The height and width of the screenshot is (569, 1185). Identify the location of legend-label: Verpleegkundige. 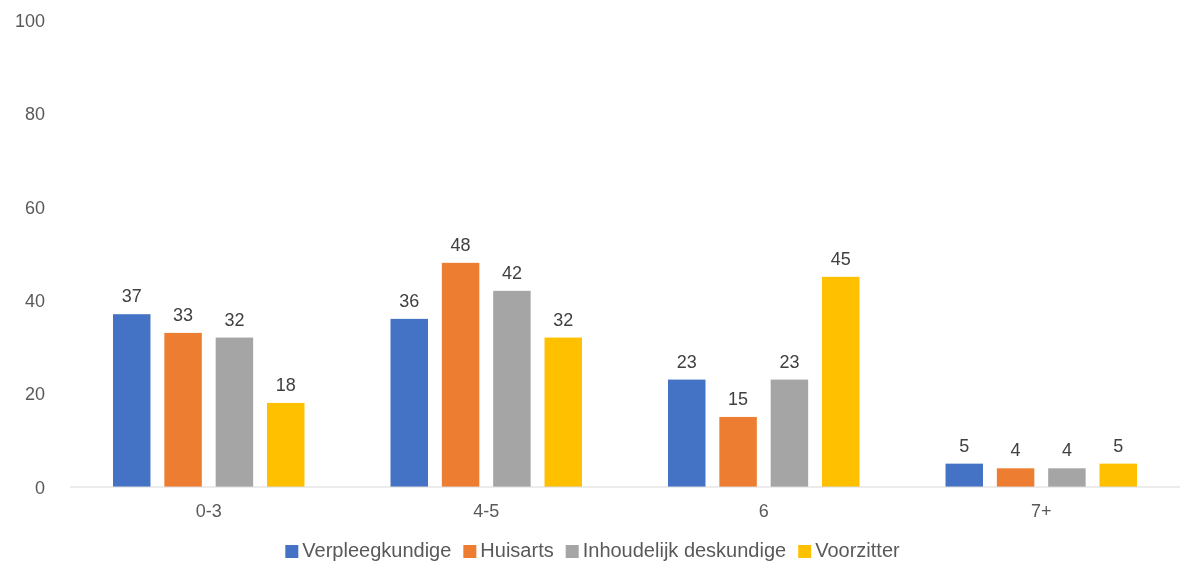
(377, 550).